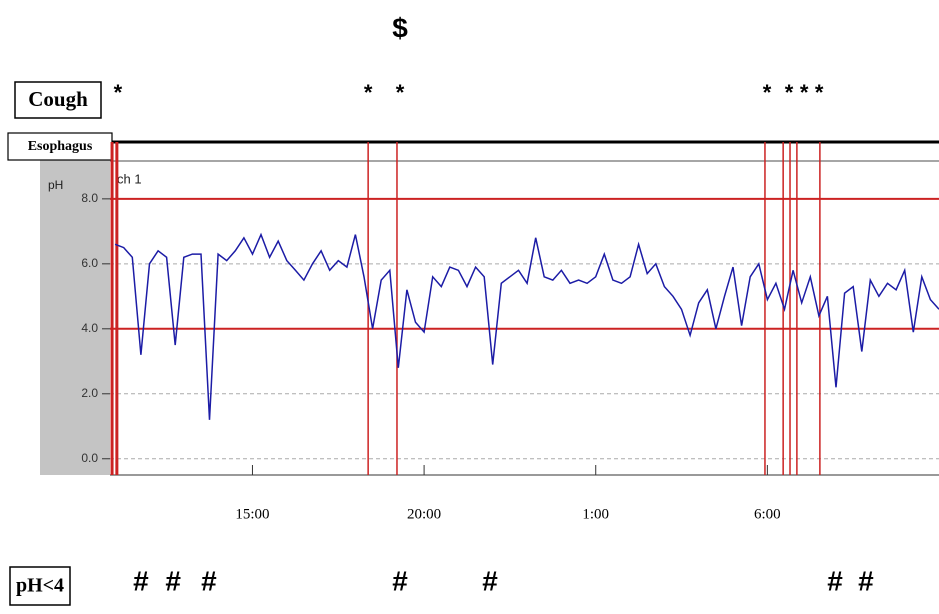 The height and width of the screenshot is (614, 939). What do you see at coordinates (400, 27) in the screenshot?
I see `top-mark: $` at bounding box center [400, 27].